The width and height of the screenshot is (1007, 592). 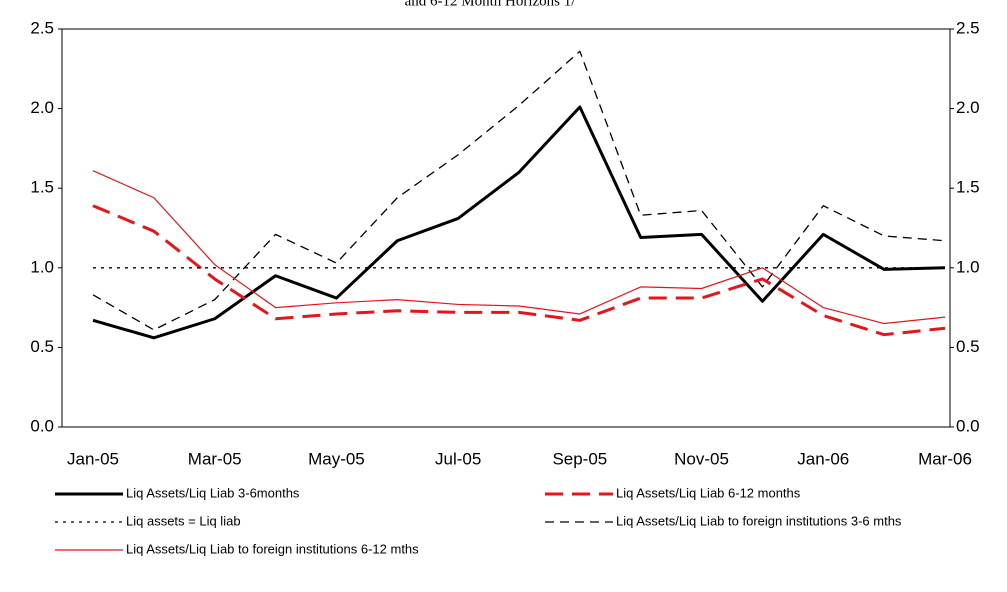 What do you see at coordinates (336, 458) in the screenshot?
I see `x-tick-label: May-05` at bounding box center [336, 458].